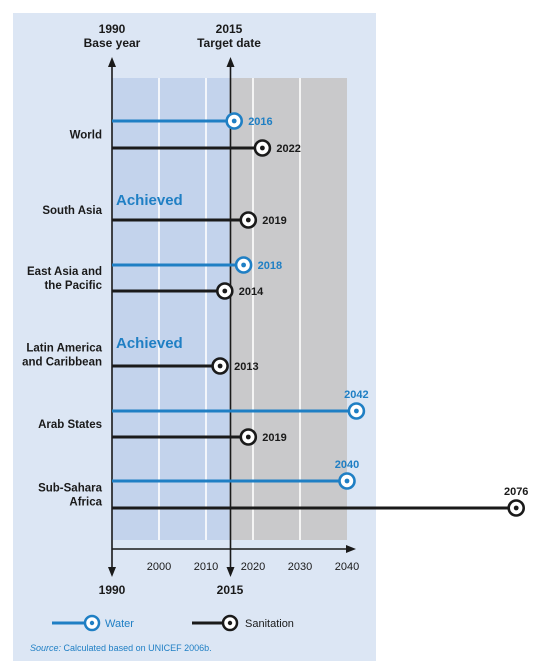  What do you see at coordinates (244, 265) in the screenshot?
I see `water-east-asia-and-the-pacific-marker-dot` at bounding box center [244, 265].